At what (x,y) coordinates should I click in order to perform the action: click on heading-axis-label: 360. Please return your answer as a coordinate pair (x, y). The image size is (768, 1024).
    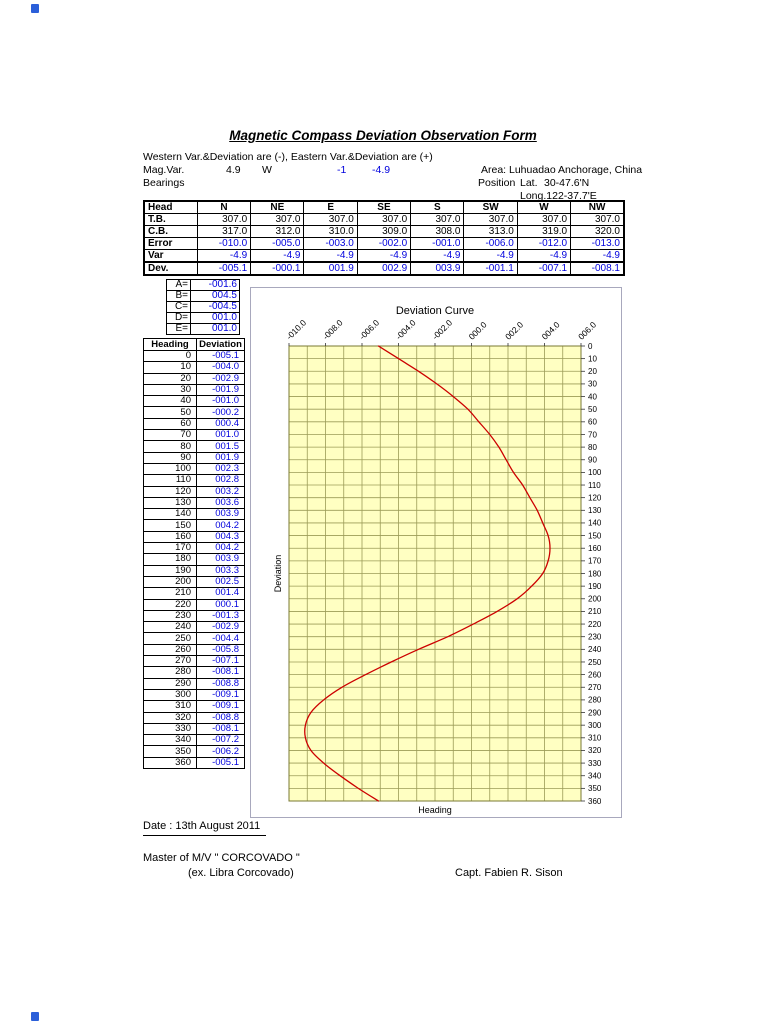
    Looking at the image, I should click on (595, 801).